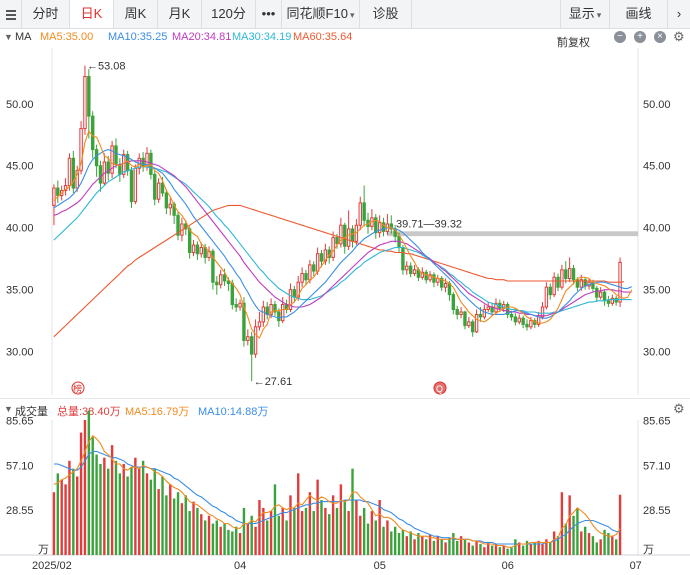 This screenshot has height=575, width=690. I want to click on volume-label: 成交量, so click(31, 412).